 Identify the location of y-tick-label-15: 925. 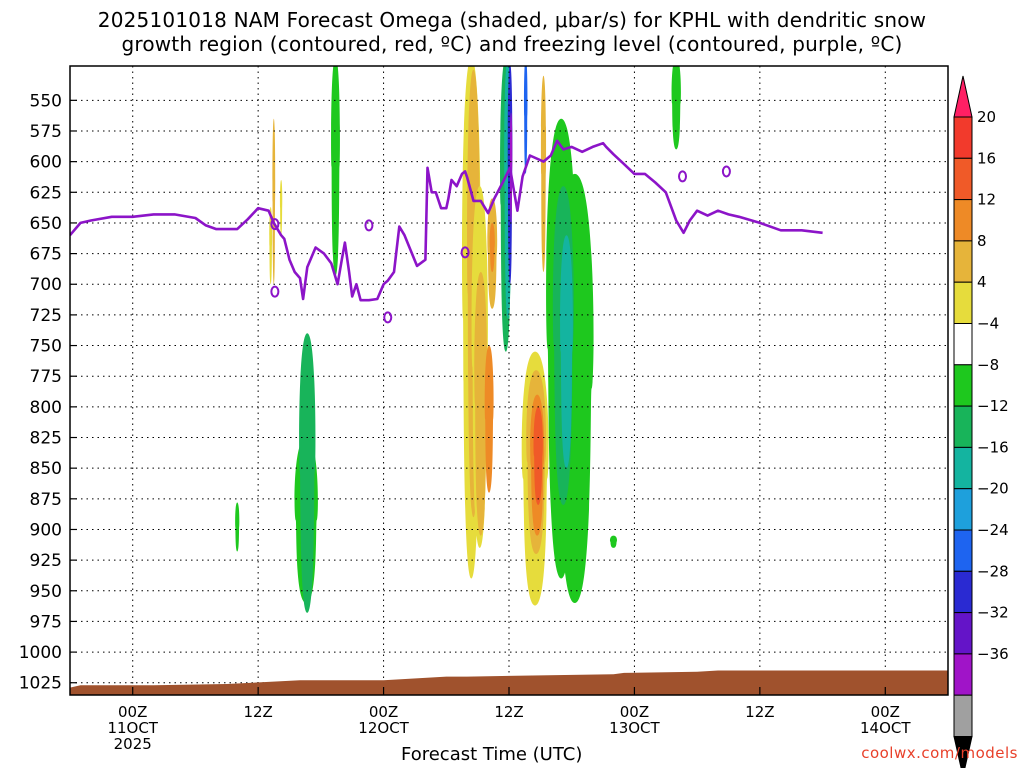
(46, 561).